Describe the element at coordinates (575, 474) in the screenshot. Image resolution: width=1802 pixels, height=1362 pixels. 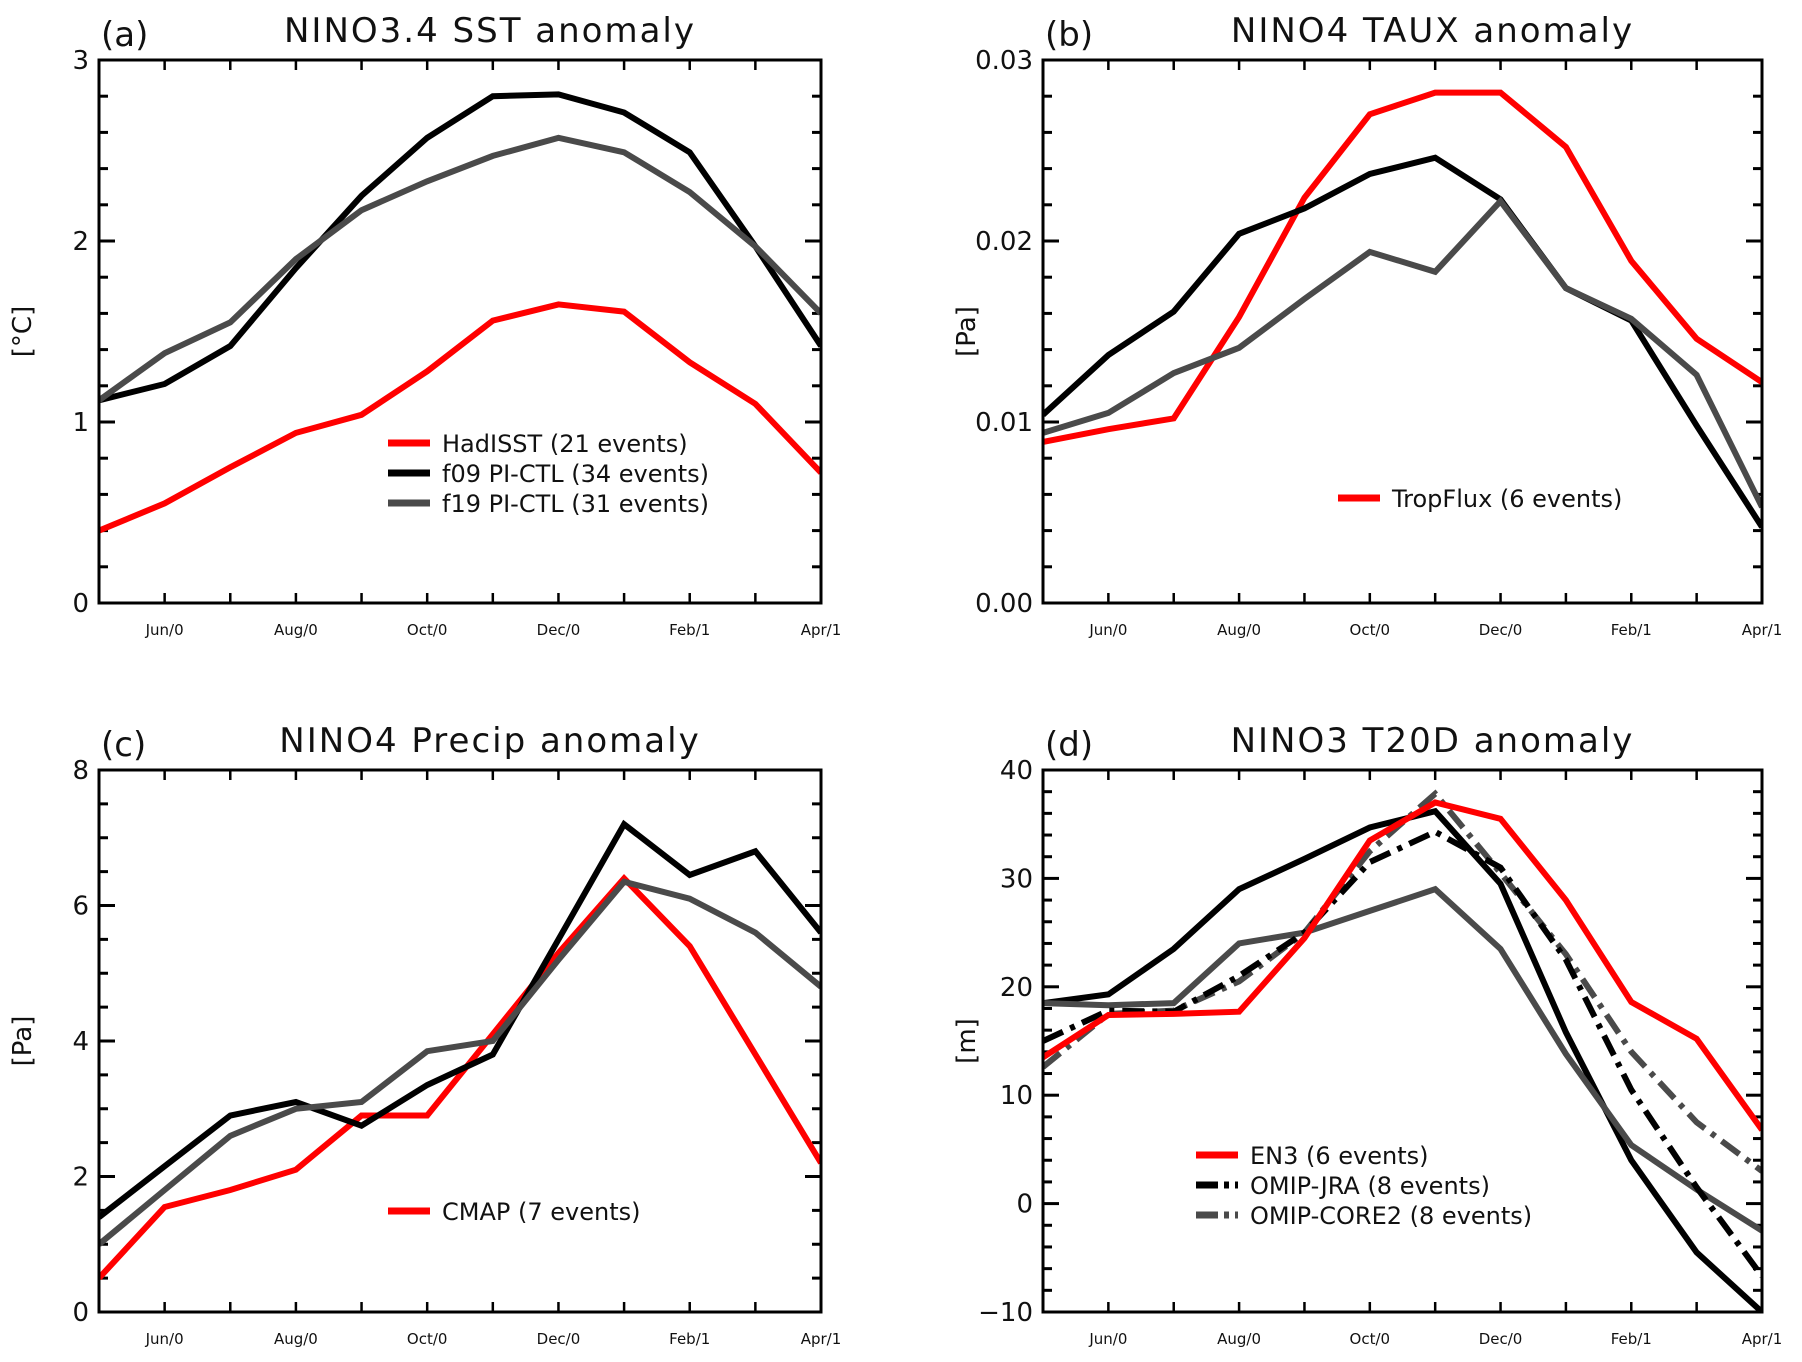
I see `legend-label: f09 PI-CTL (34 events)` at that location.